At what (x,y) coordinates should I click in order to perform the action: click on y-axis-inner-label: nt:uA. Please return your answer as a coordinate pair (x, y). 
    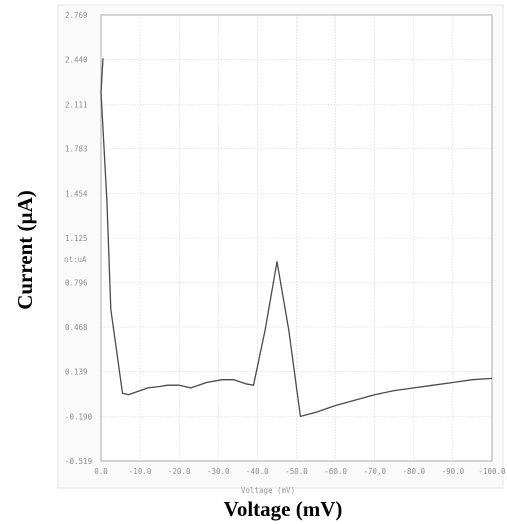
    Looking at the image, I should click on (75, 259).